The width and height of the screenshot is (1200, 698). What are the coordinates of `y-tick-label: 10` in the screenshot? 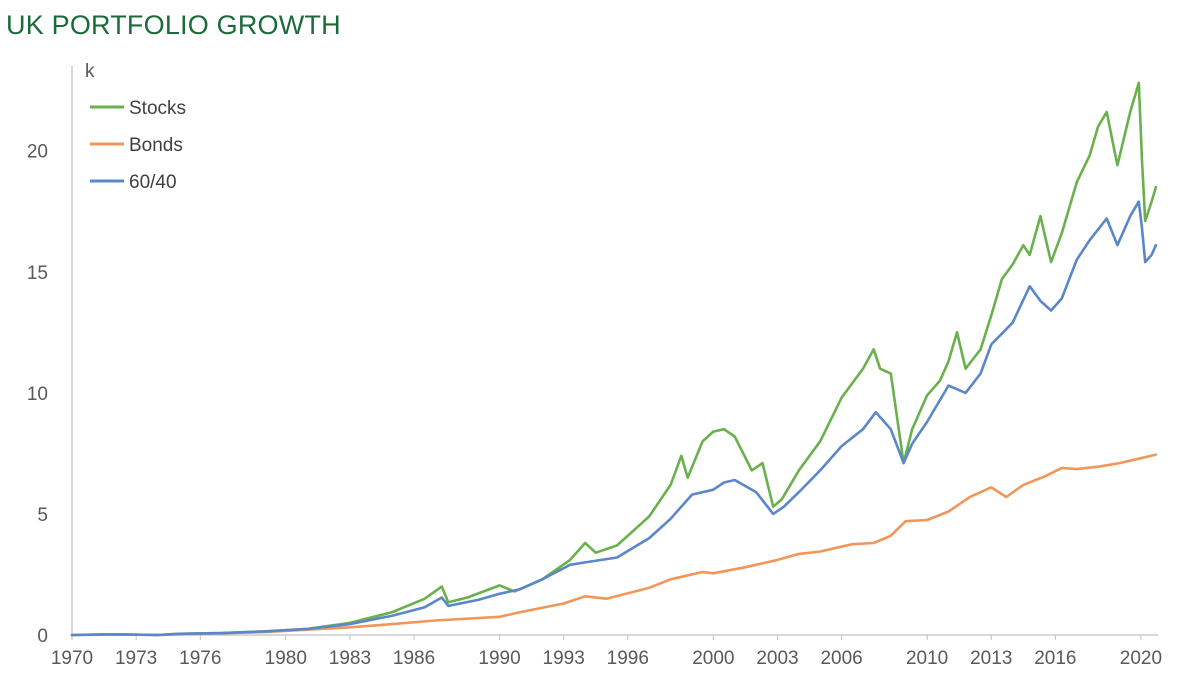 It's located at (37, 394).